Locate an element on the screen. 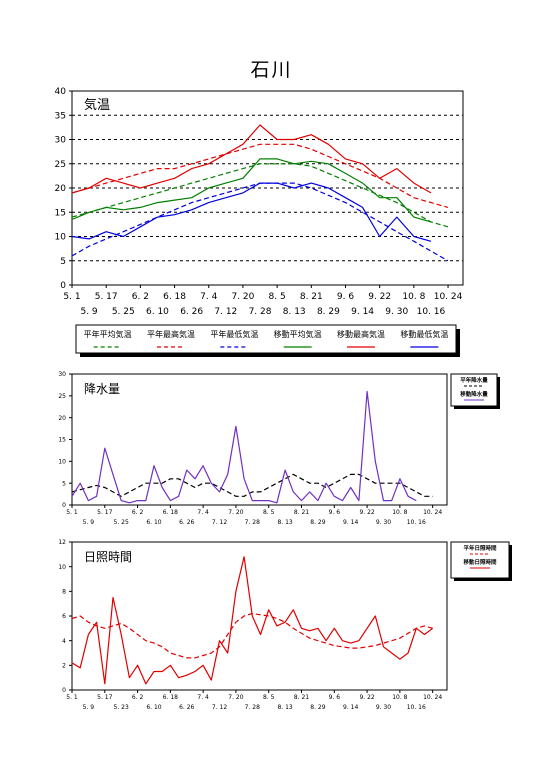 The height and width of the screenshot is (768, 543). legend-label: 平年平均気温 is located at coordinates (108, 334).